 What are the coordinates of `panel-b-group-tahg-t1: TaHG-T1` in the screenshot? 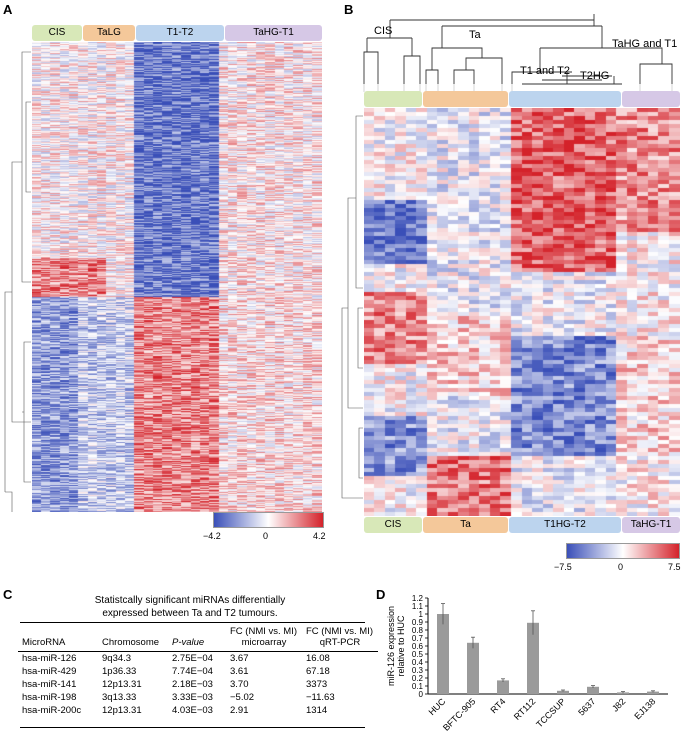 It's located at (651, 525).